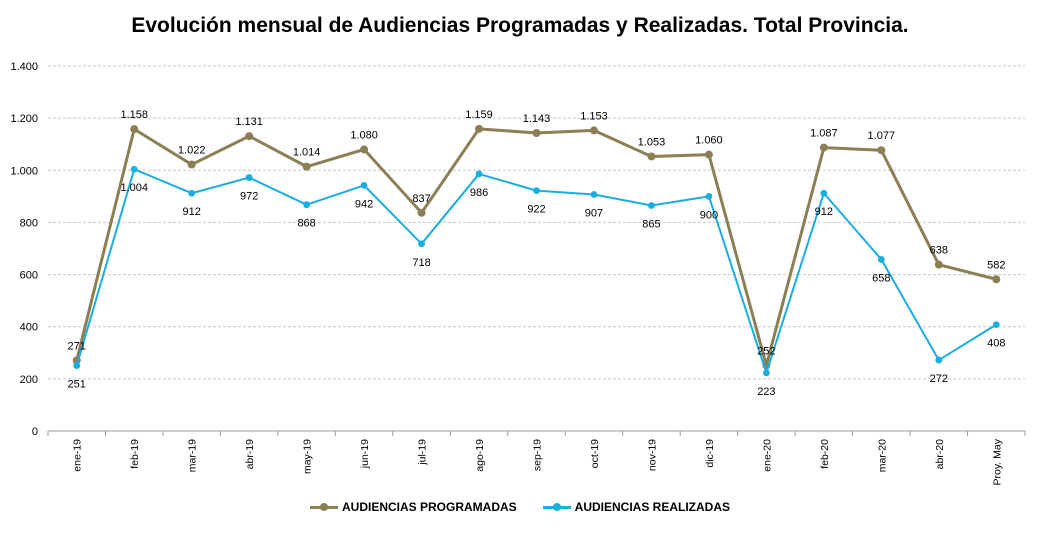 Image resolution: width=1040 pixels, height=542 pixels. What do you see at coordinates (29, 380) in the screenshot?
I see `y-tick-label: 200` at bounding box center [29, 380].